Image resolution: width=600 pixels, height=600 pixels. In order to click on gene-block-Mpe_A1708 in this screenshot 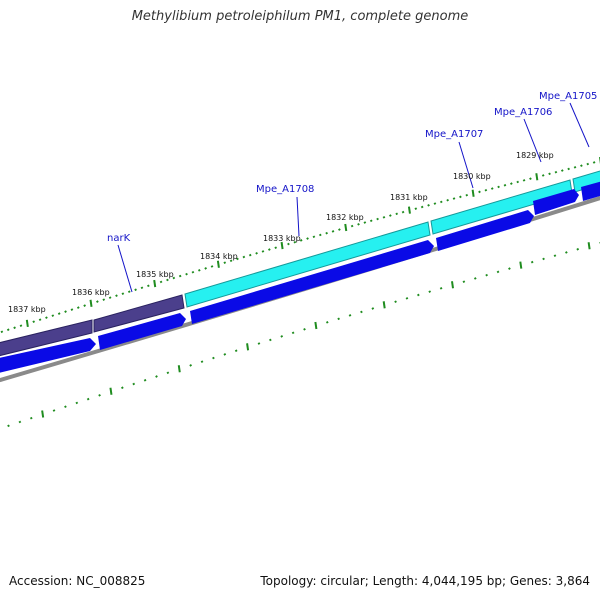, I will do `click(307, 264)`.